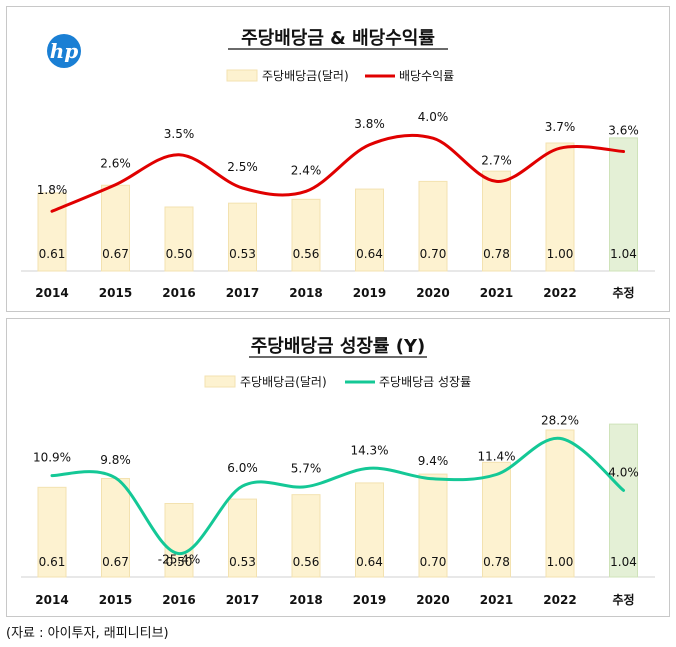 The width and height of the screenshot is (676, 647). Describe the element at coordinates (337, 382) in the screenshot. I see `chart2-legend: 주당배당금(달러) 주당배당금 성장률` at that location.